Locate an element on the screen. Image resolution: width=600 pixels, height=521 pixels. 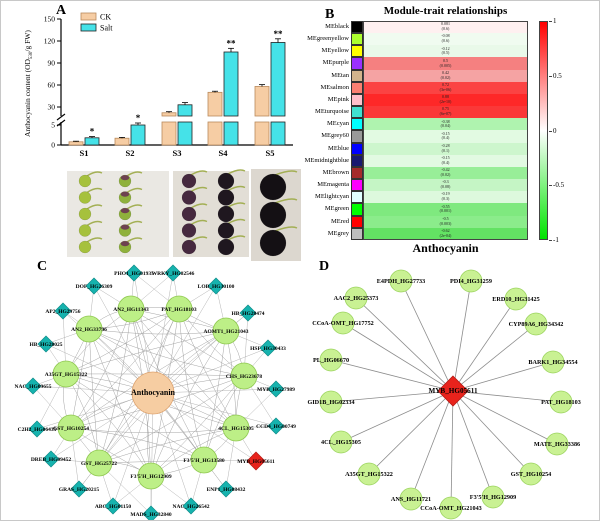
correlation-cell: -0.19 (0.3) is located at coordinates (445, 197).